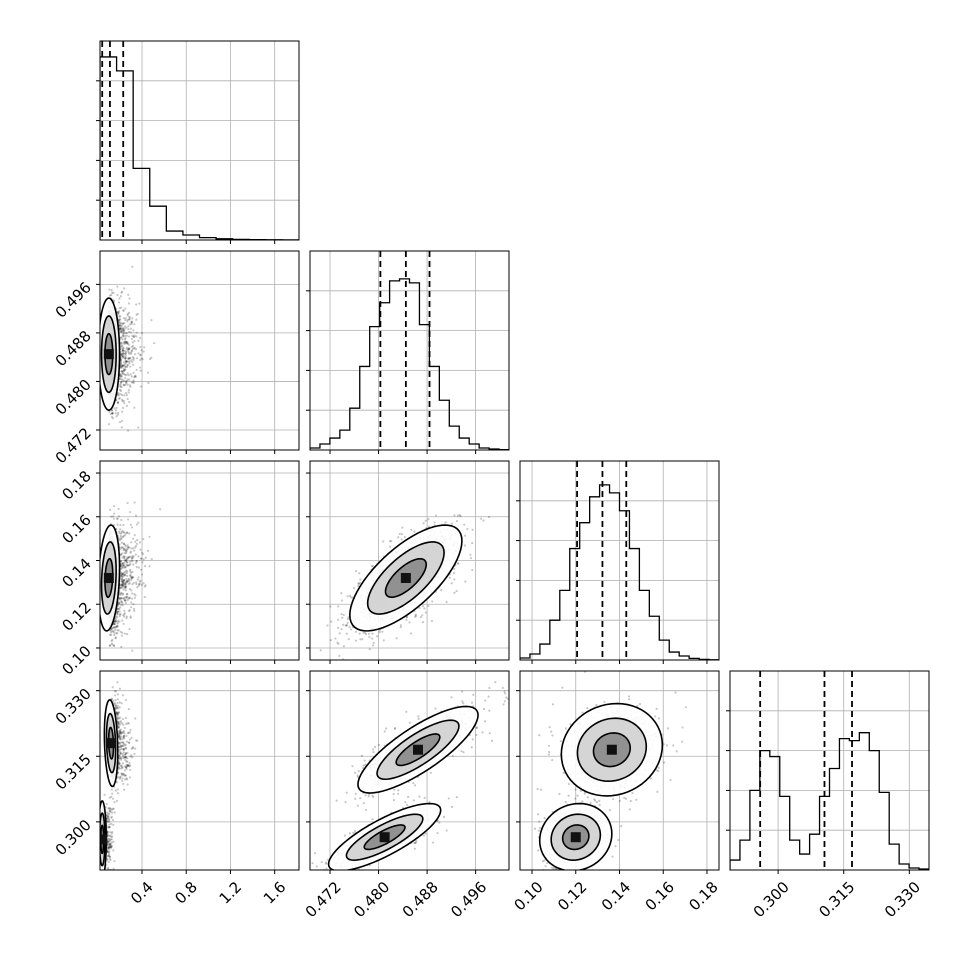 The height and width of the screenshot is (970, 970). I want to click on density-peak, so click(405, 577).